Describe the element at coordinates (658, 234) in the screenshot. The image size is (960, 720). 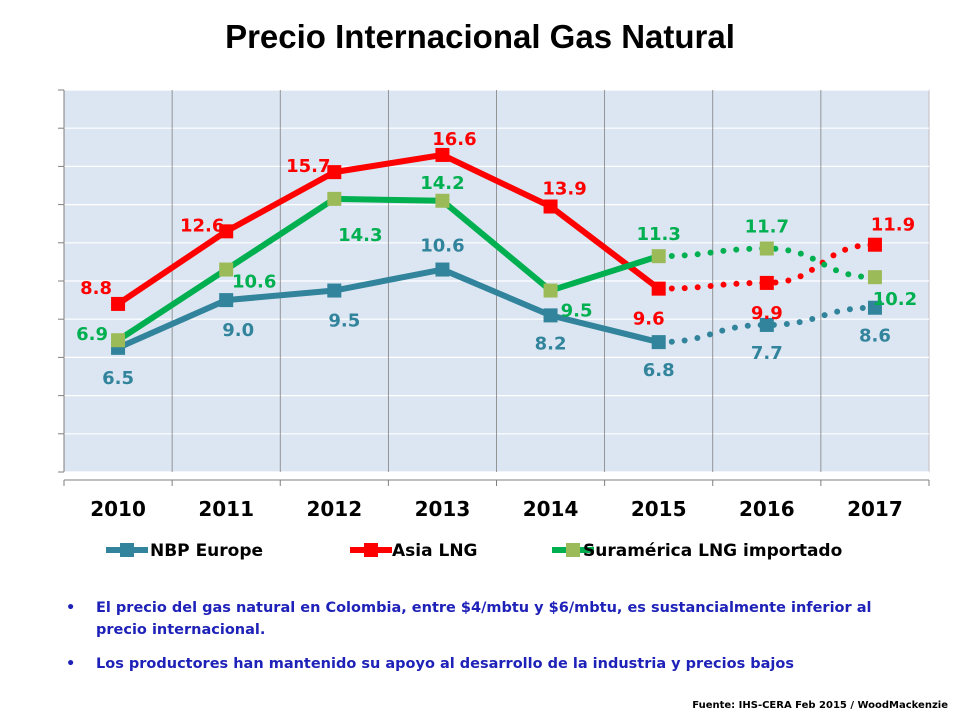
I see `data-label: 11.3` at that location.